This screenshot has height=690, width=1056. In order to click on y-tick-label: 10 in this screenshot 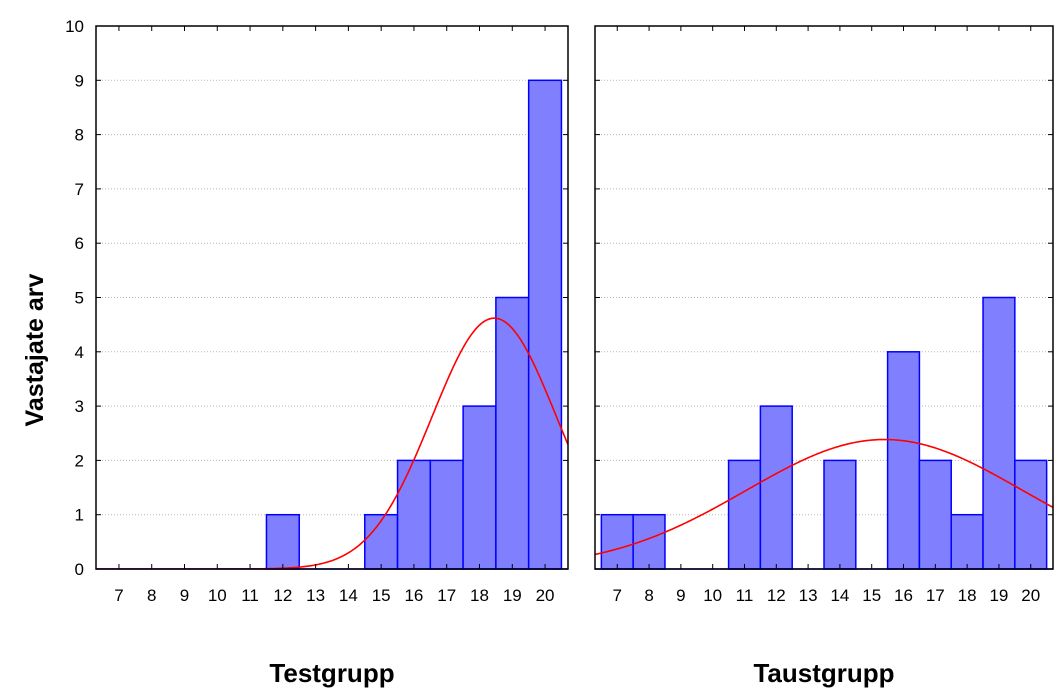, I will do `click(74, 26)`.